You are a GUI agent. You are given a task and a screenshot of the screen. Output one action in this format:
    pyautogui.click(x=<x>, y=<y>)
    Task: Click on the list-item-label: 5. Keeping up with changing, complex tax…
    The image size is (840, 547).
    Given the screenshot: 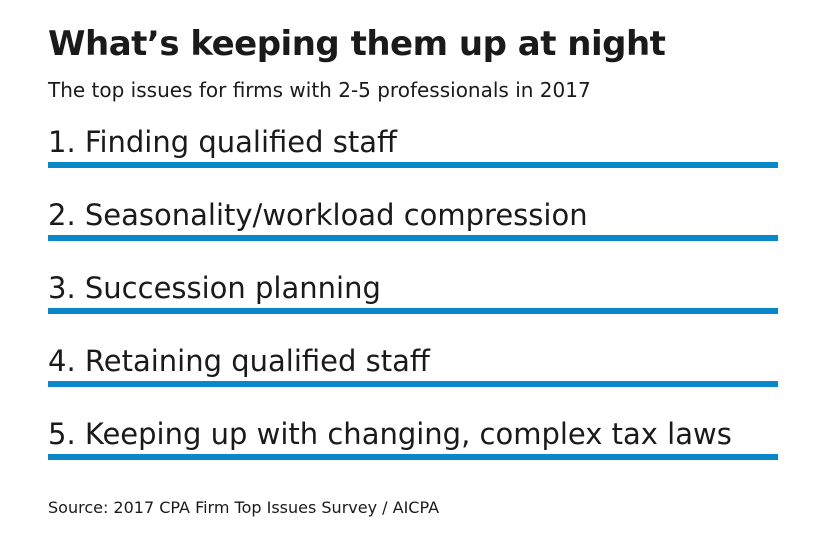 What is the action you would take?
    pyautogui.click(x=390, y=434)
    